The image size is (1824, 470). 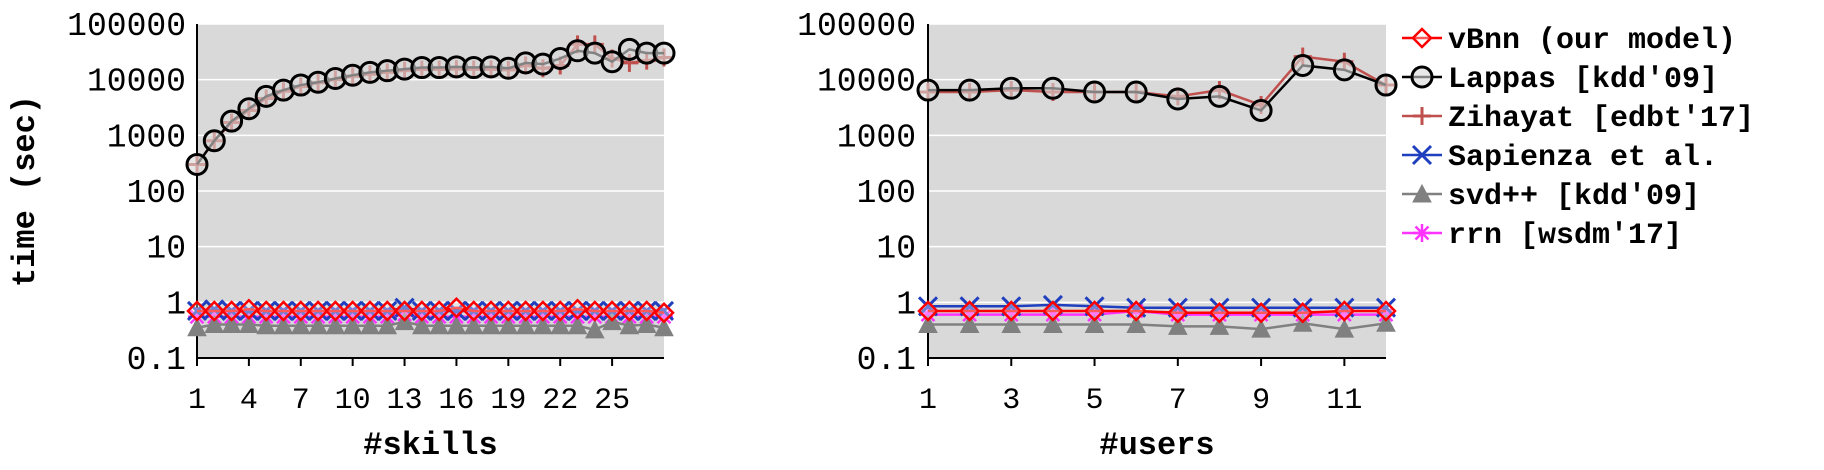 What do you see at coordinates (1583, 80) in the screenshot?
I see `legend-label: Lappas [kdd'09]` at bounding box center [1583, 80].